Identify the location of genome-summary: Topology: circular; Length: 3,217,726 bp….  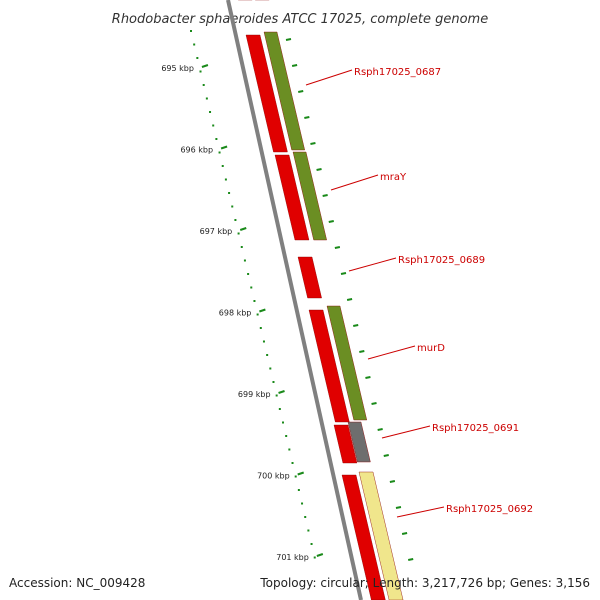
(425, 583).